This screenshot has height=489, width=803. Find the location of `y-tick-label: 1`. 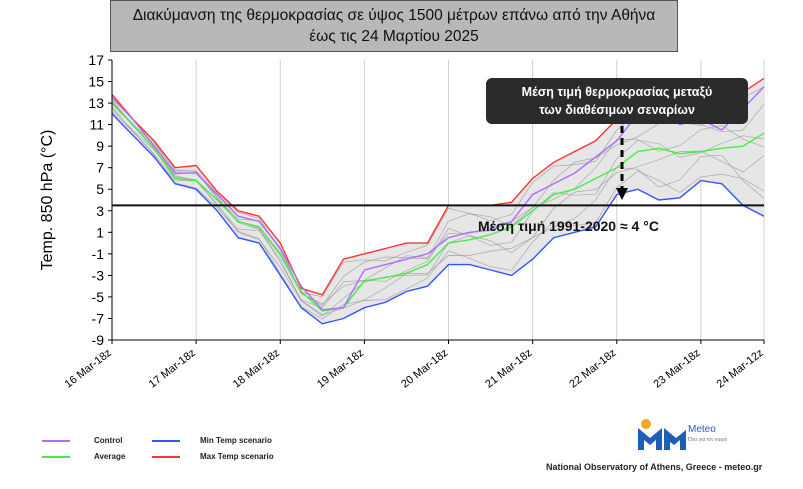

y-tick-label: 1 is located at coordinates (100, 232).